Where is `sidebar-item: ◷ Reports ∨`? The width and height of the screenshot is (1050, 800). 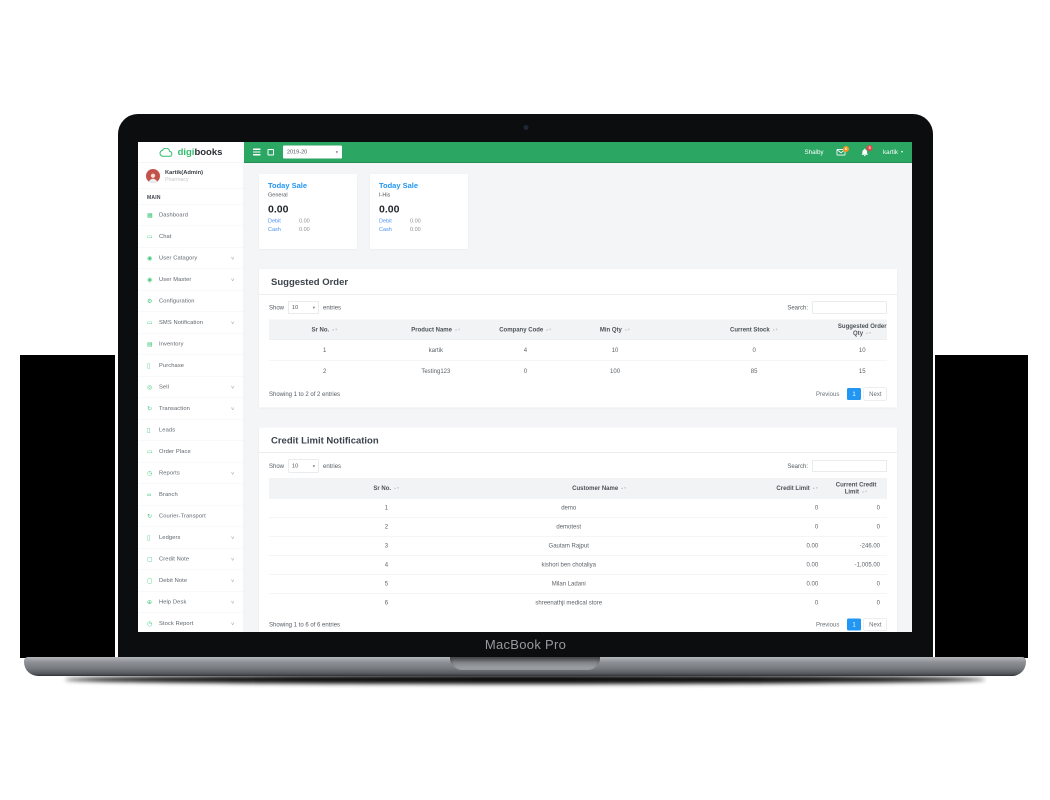
sidebar-item: ◷ Reports ∨ is located at coordinates (191, 473).